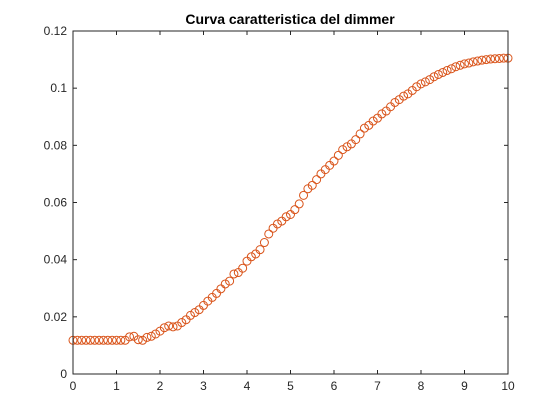 The height and width of the screenshot is (420, 560). What do you see at coordinates (160, 386) in the screenshot?
I see `x-tick-label: 2` at bounding box center [160, 386].